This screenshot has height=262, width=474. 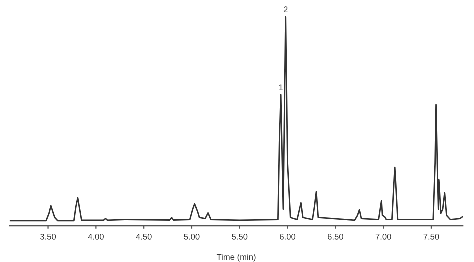 What do you see at coordinates (236, 258) in the screenshot?
I see `x-axis-title: Time (min)` at bounding box center [236, 258].